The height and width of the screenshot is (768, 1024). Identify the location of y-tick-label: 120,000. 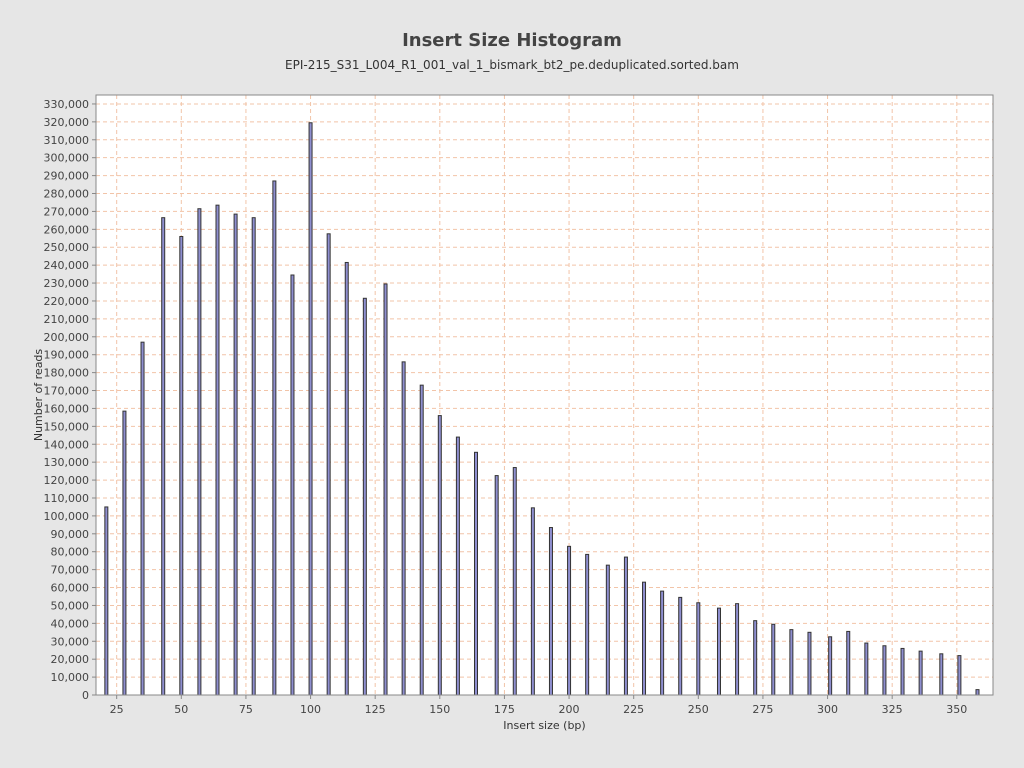
(67, 480).